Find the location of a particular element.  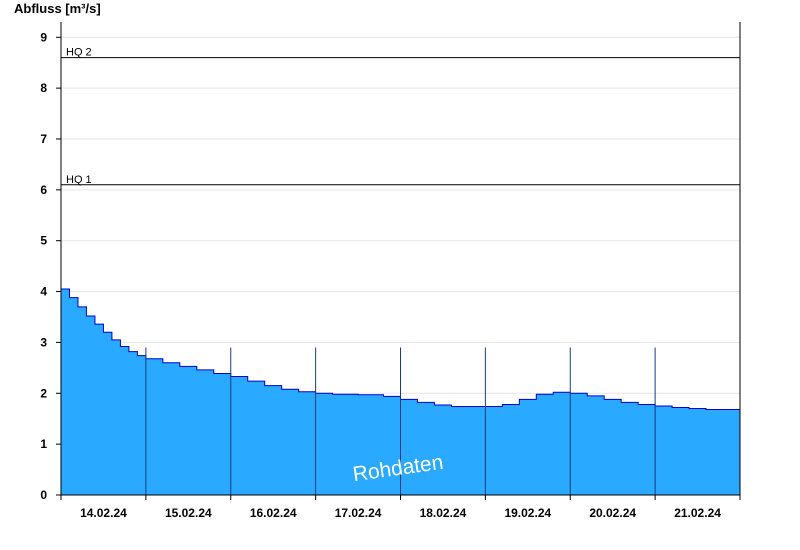

y-tick-label: 5 is located at coordinates (43, 241).